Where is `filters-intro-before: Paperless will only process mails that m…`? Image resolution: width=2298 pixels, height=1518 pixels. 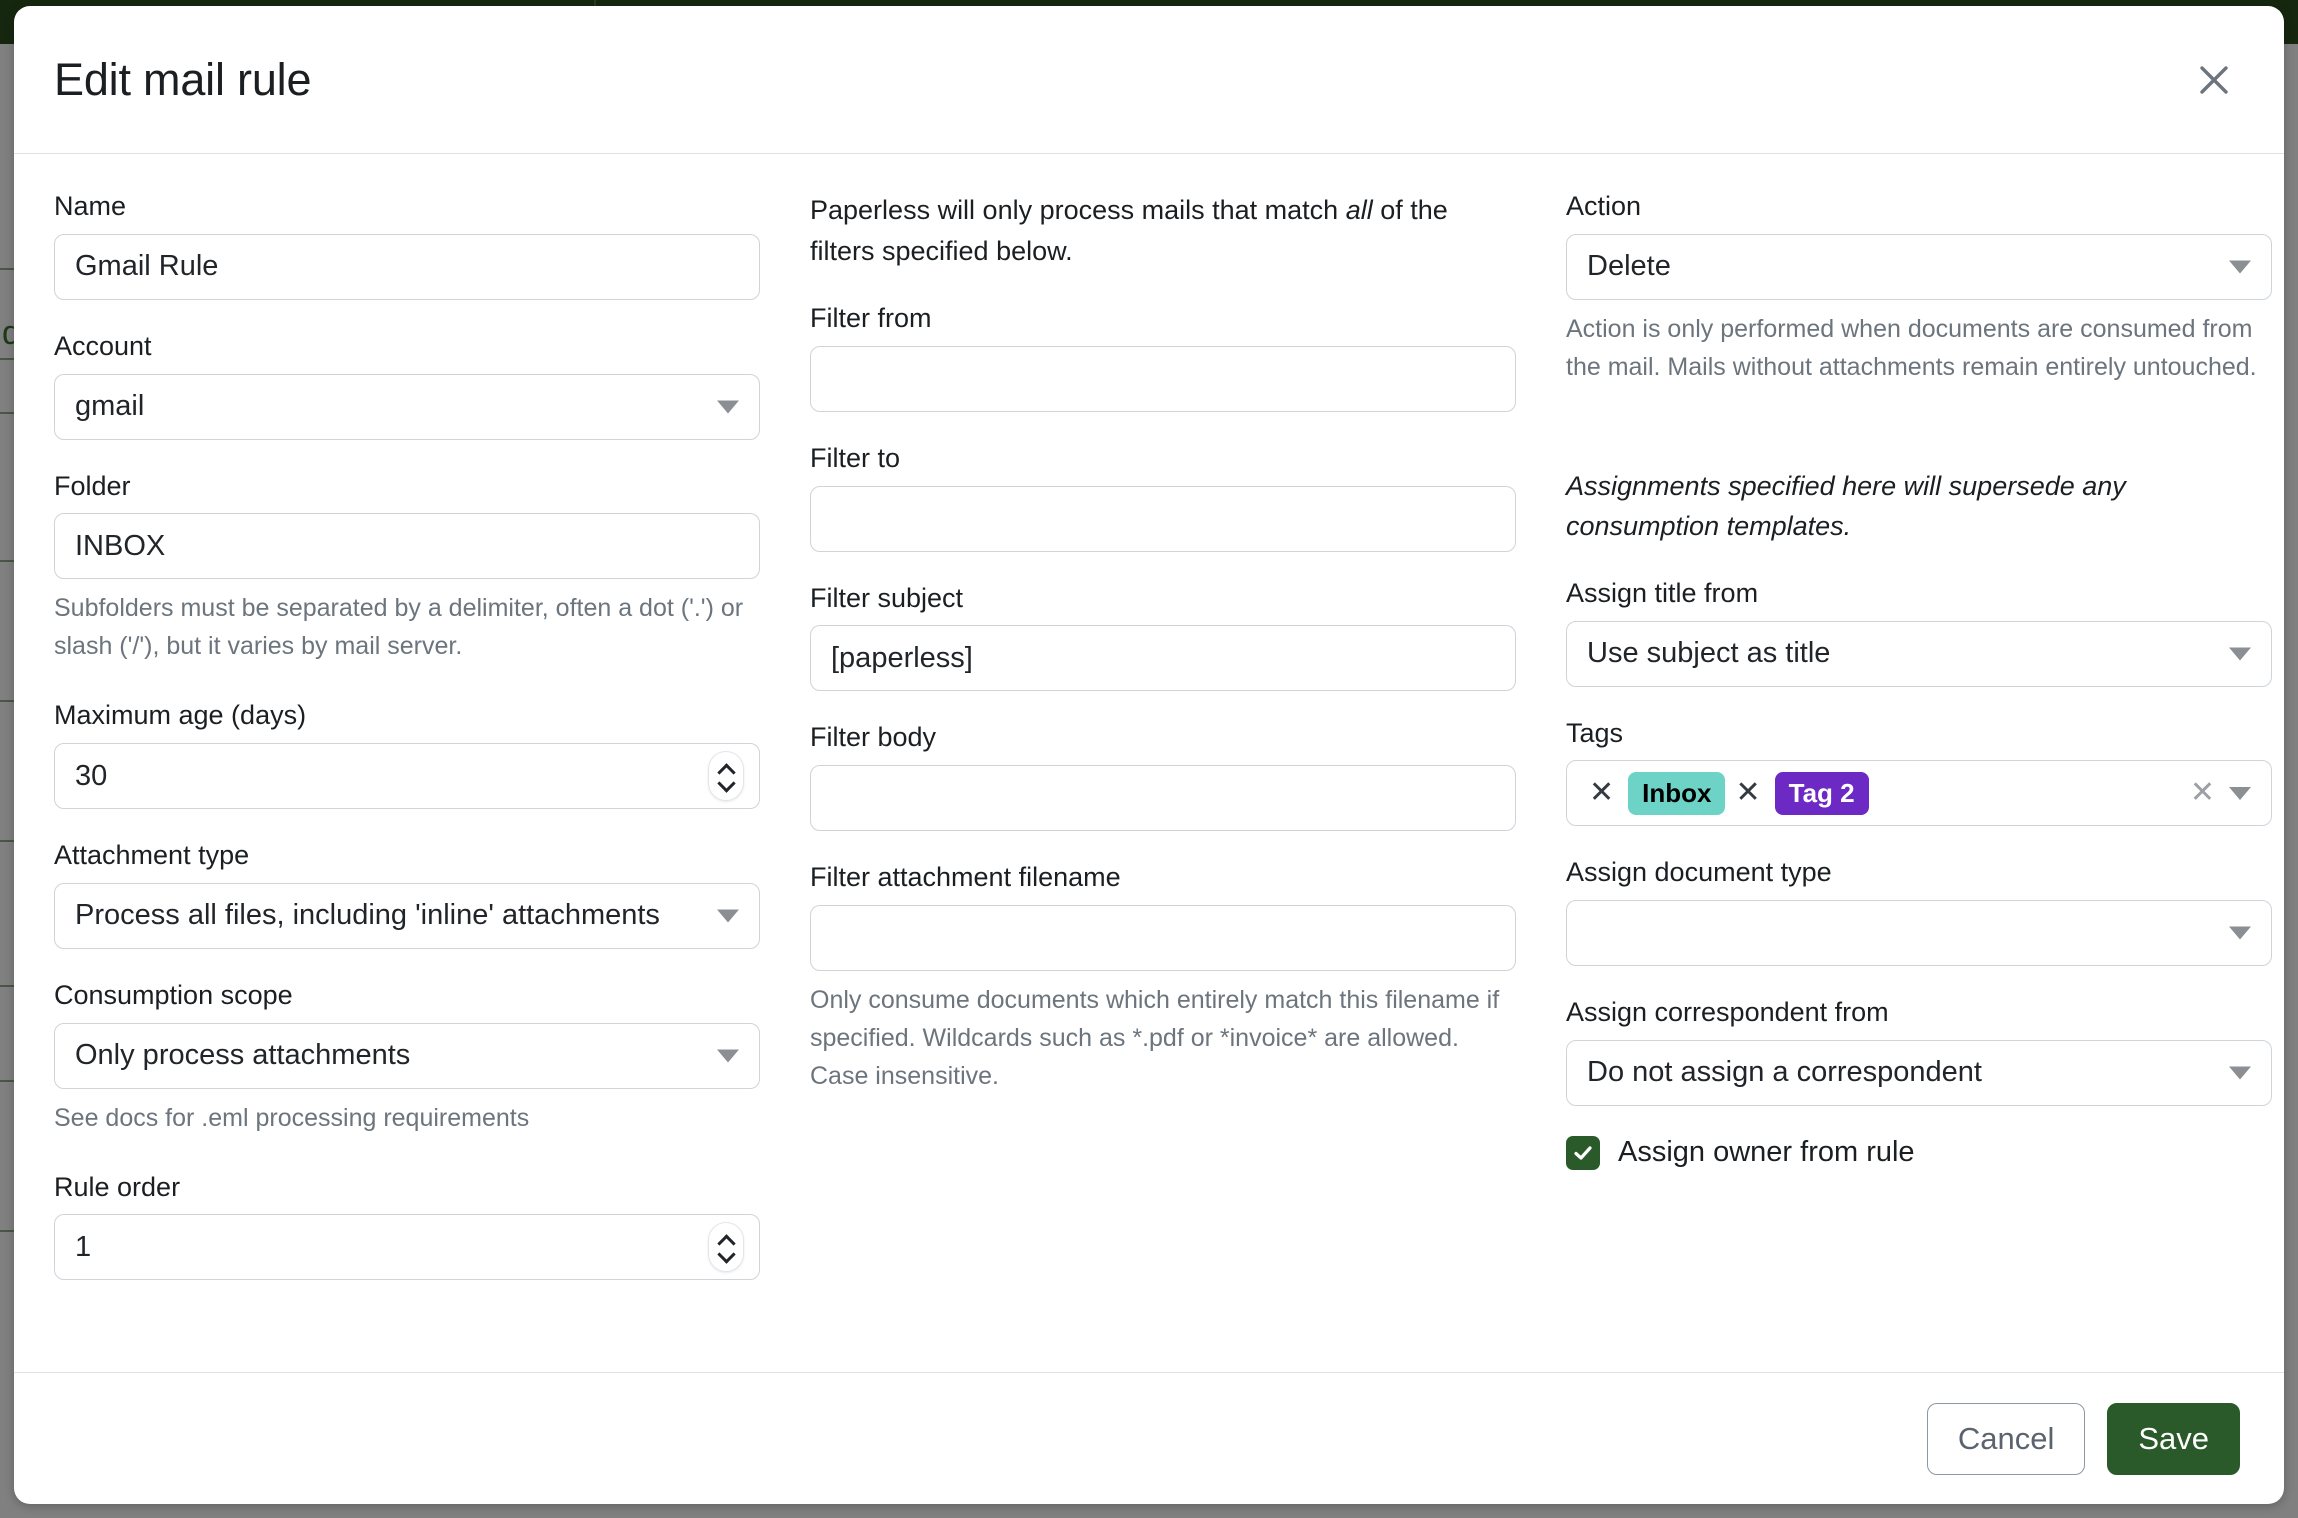 filters-intro-before: Paperless will only process mails that m… is located at coordinates (1078, 210).